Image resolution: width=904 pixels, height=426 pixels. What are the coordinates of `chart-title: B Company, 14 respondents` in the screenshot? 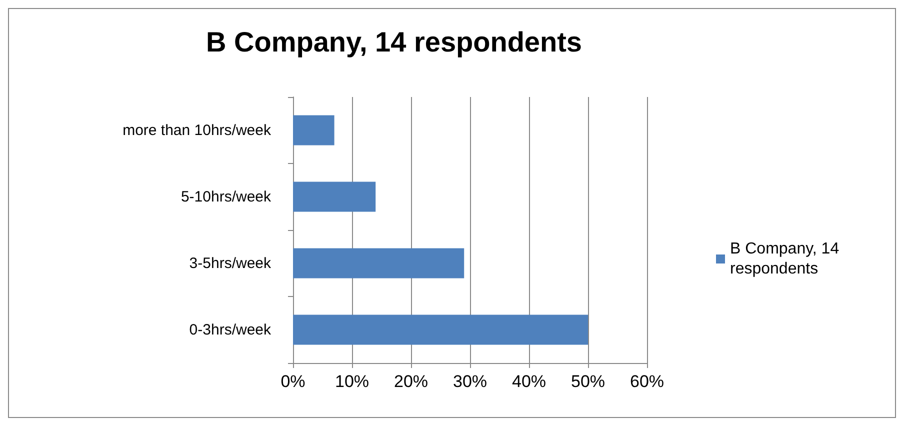 It's located at (394, 42).